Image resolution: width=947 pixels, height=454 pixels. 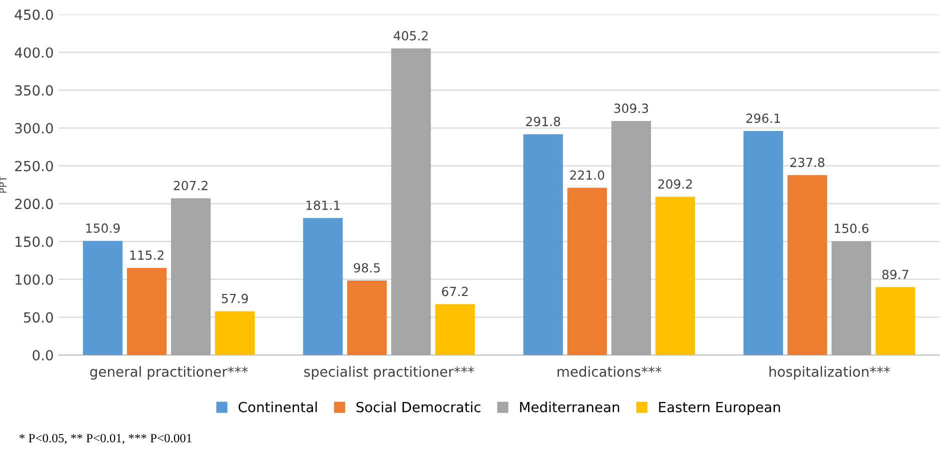 What do you see at coordinates (675, 184) in the screenshot?
I see `data-label: 209.2` at bounding box center [675, 184].